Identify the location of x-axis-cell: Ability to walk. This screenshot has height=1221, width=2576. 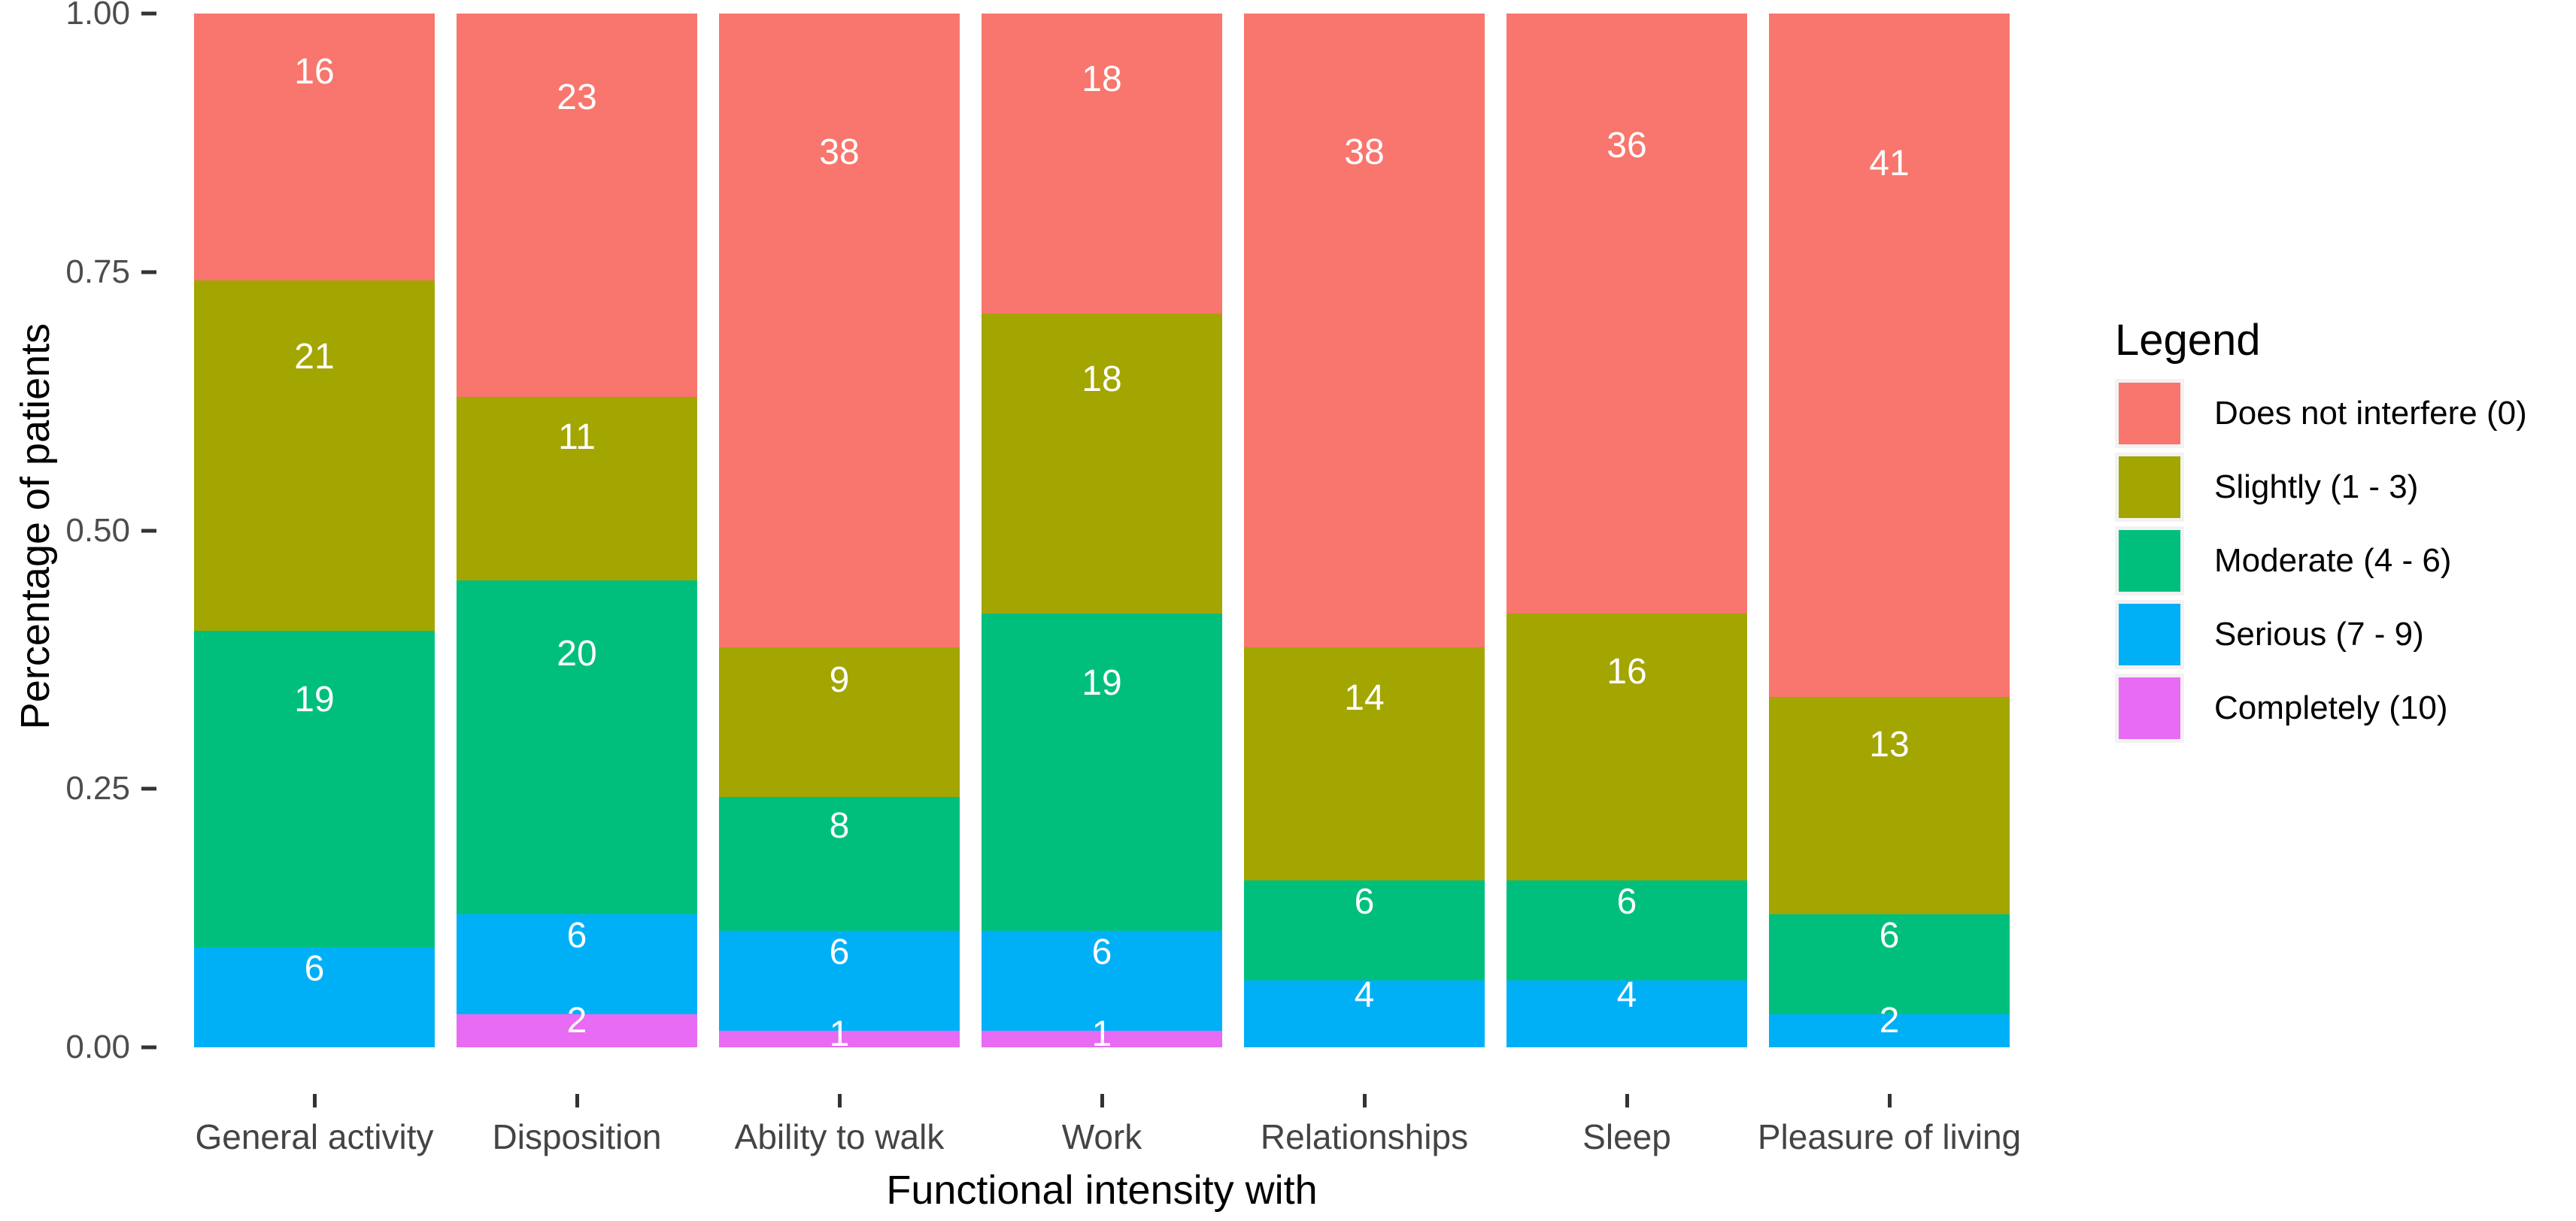
(840, 1124).